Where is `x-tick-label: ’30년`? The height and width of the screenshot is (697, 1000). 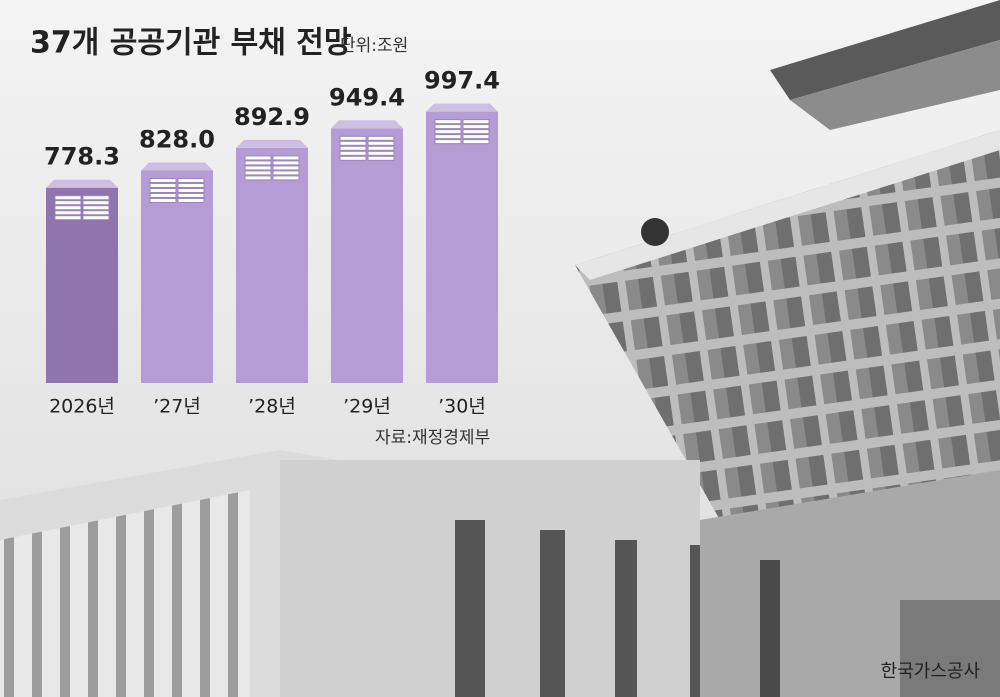 x-tick-label: ’30년 is located at coordinates (462, 407).